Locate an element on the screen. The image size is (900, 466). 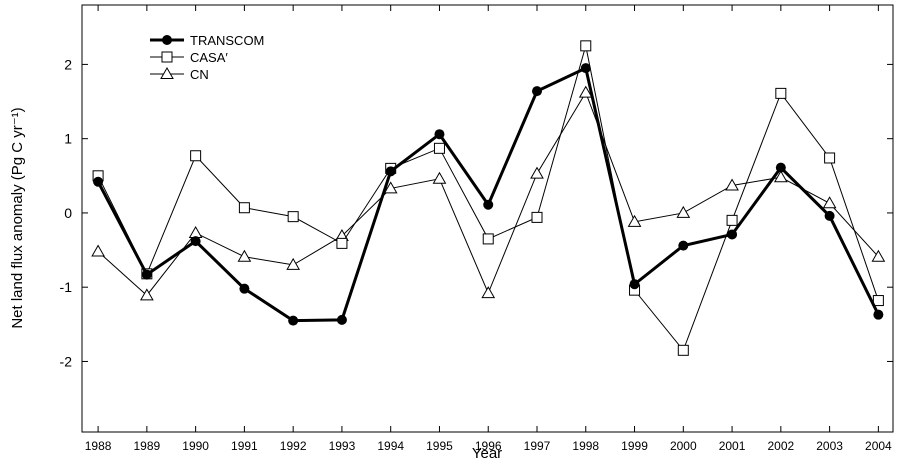
legend-label: TRANSCOM is located at coordinates (227, 40).